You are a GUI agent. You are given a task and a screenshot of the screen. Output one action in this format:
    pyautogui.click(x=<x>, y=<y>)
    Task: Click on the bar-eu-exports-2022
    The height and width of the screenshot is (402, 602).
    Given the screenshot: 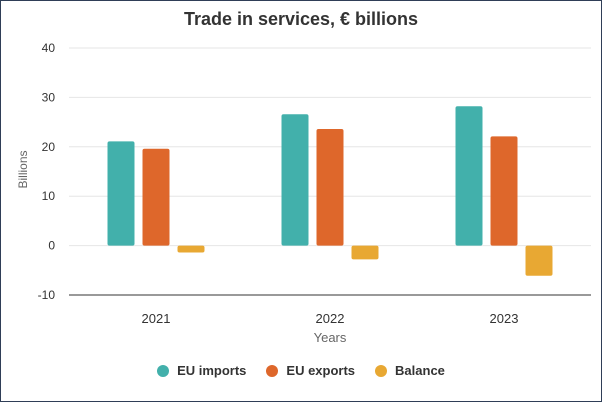 What is the action you would take?
    pyautogui.click(x=330, y=187)
    